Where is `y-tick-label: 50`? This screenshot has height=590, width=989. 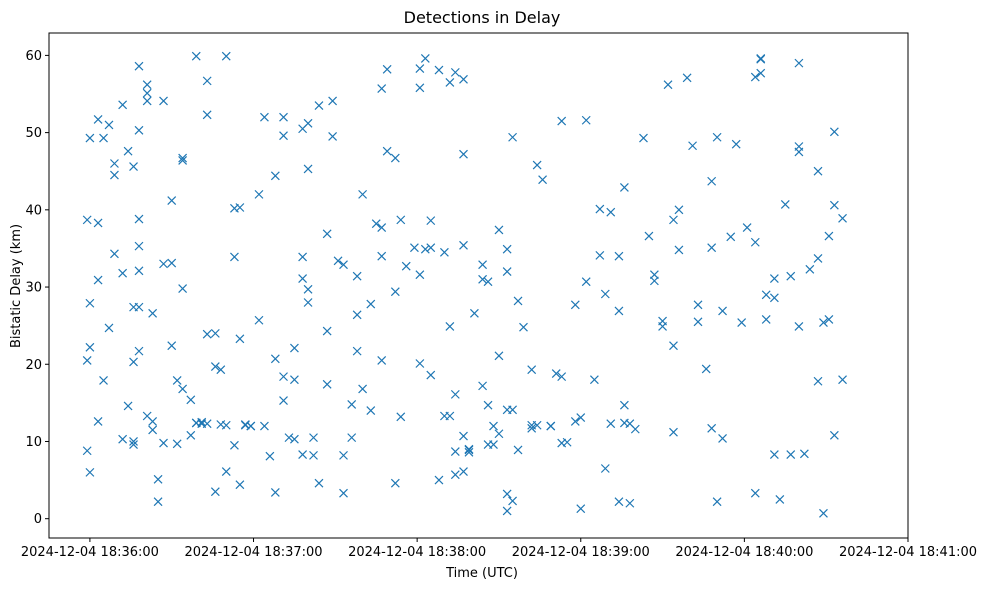 y-tick-label: 50 is located at coordinates (33, 133).